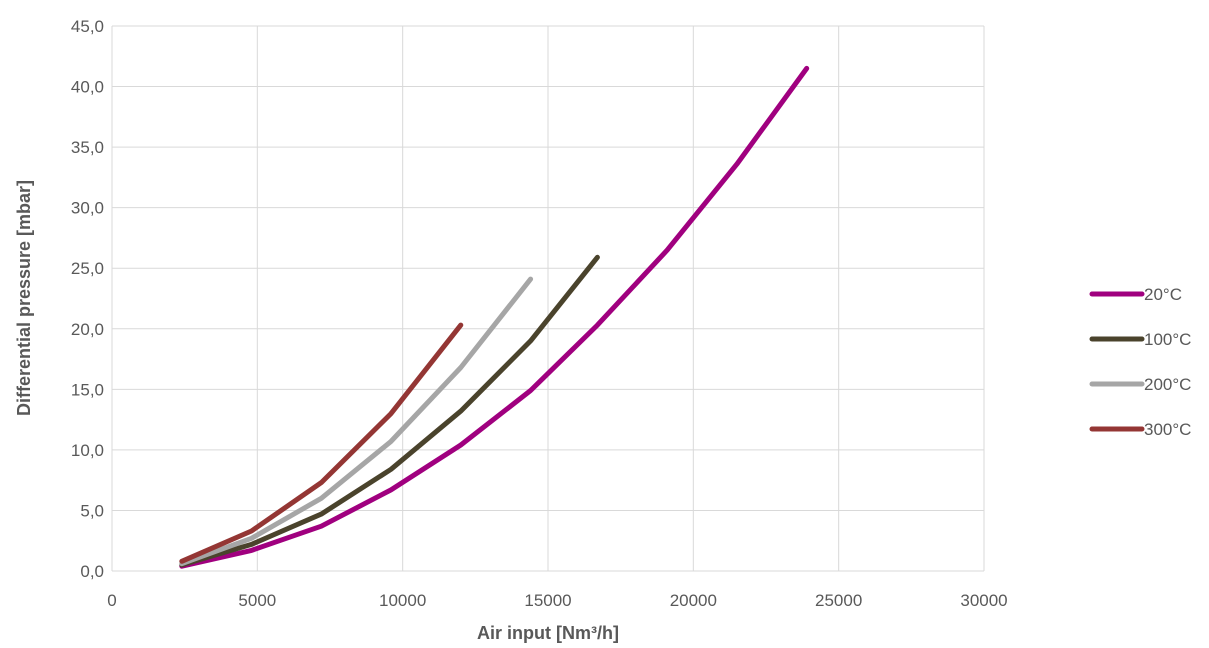 Image resolution: width=1209 pixels, height=648 pixels. What do you see at coordinates (1167, 384) in the screenshot?
I see `legend-label: 200°C` at bounding box center [1167, 384].